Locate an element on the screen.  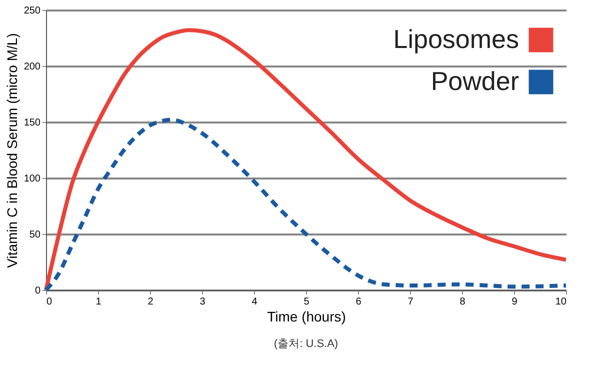
y-tick-label: 250 is located at coordinates (32, 11).